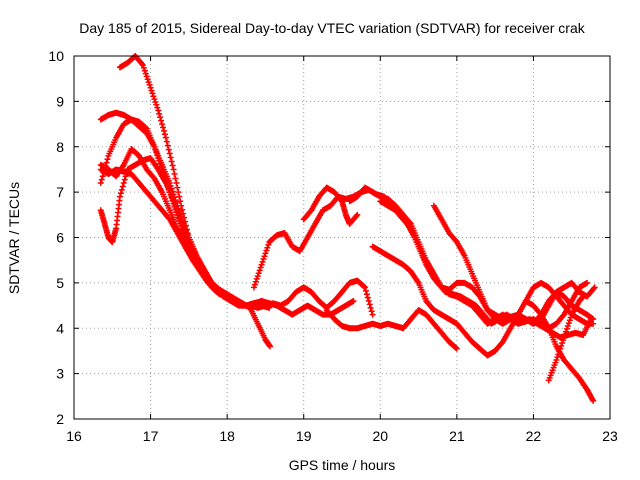 This screenshot has width=640, height=480. I want to click on x-tick-label: 23, so click(610, 436).